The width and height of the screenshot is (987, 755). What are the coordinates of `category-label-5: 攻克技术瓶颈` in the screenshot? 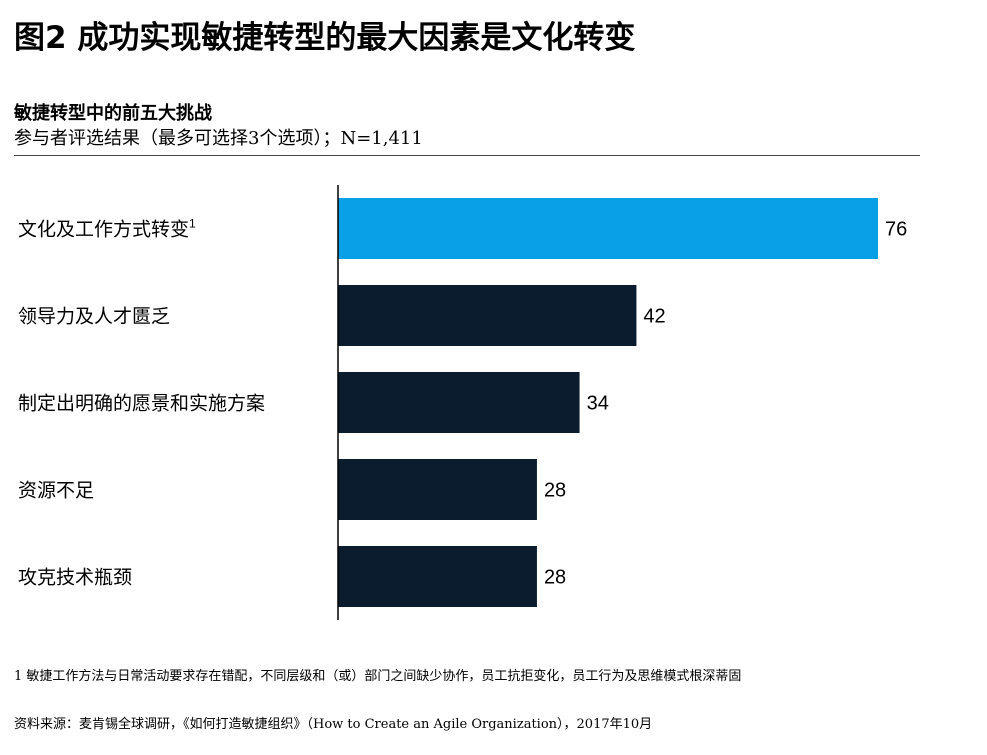 It's located at (75, 578).